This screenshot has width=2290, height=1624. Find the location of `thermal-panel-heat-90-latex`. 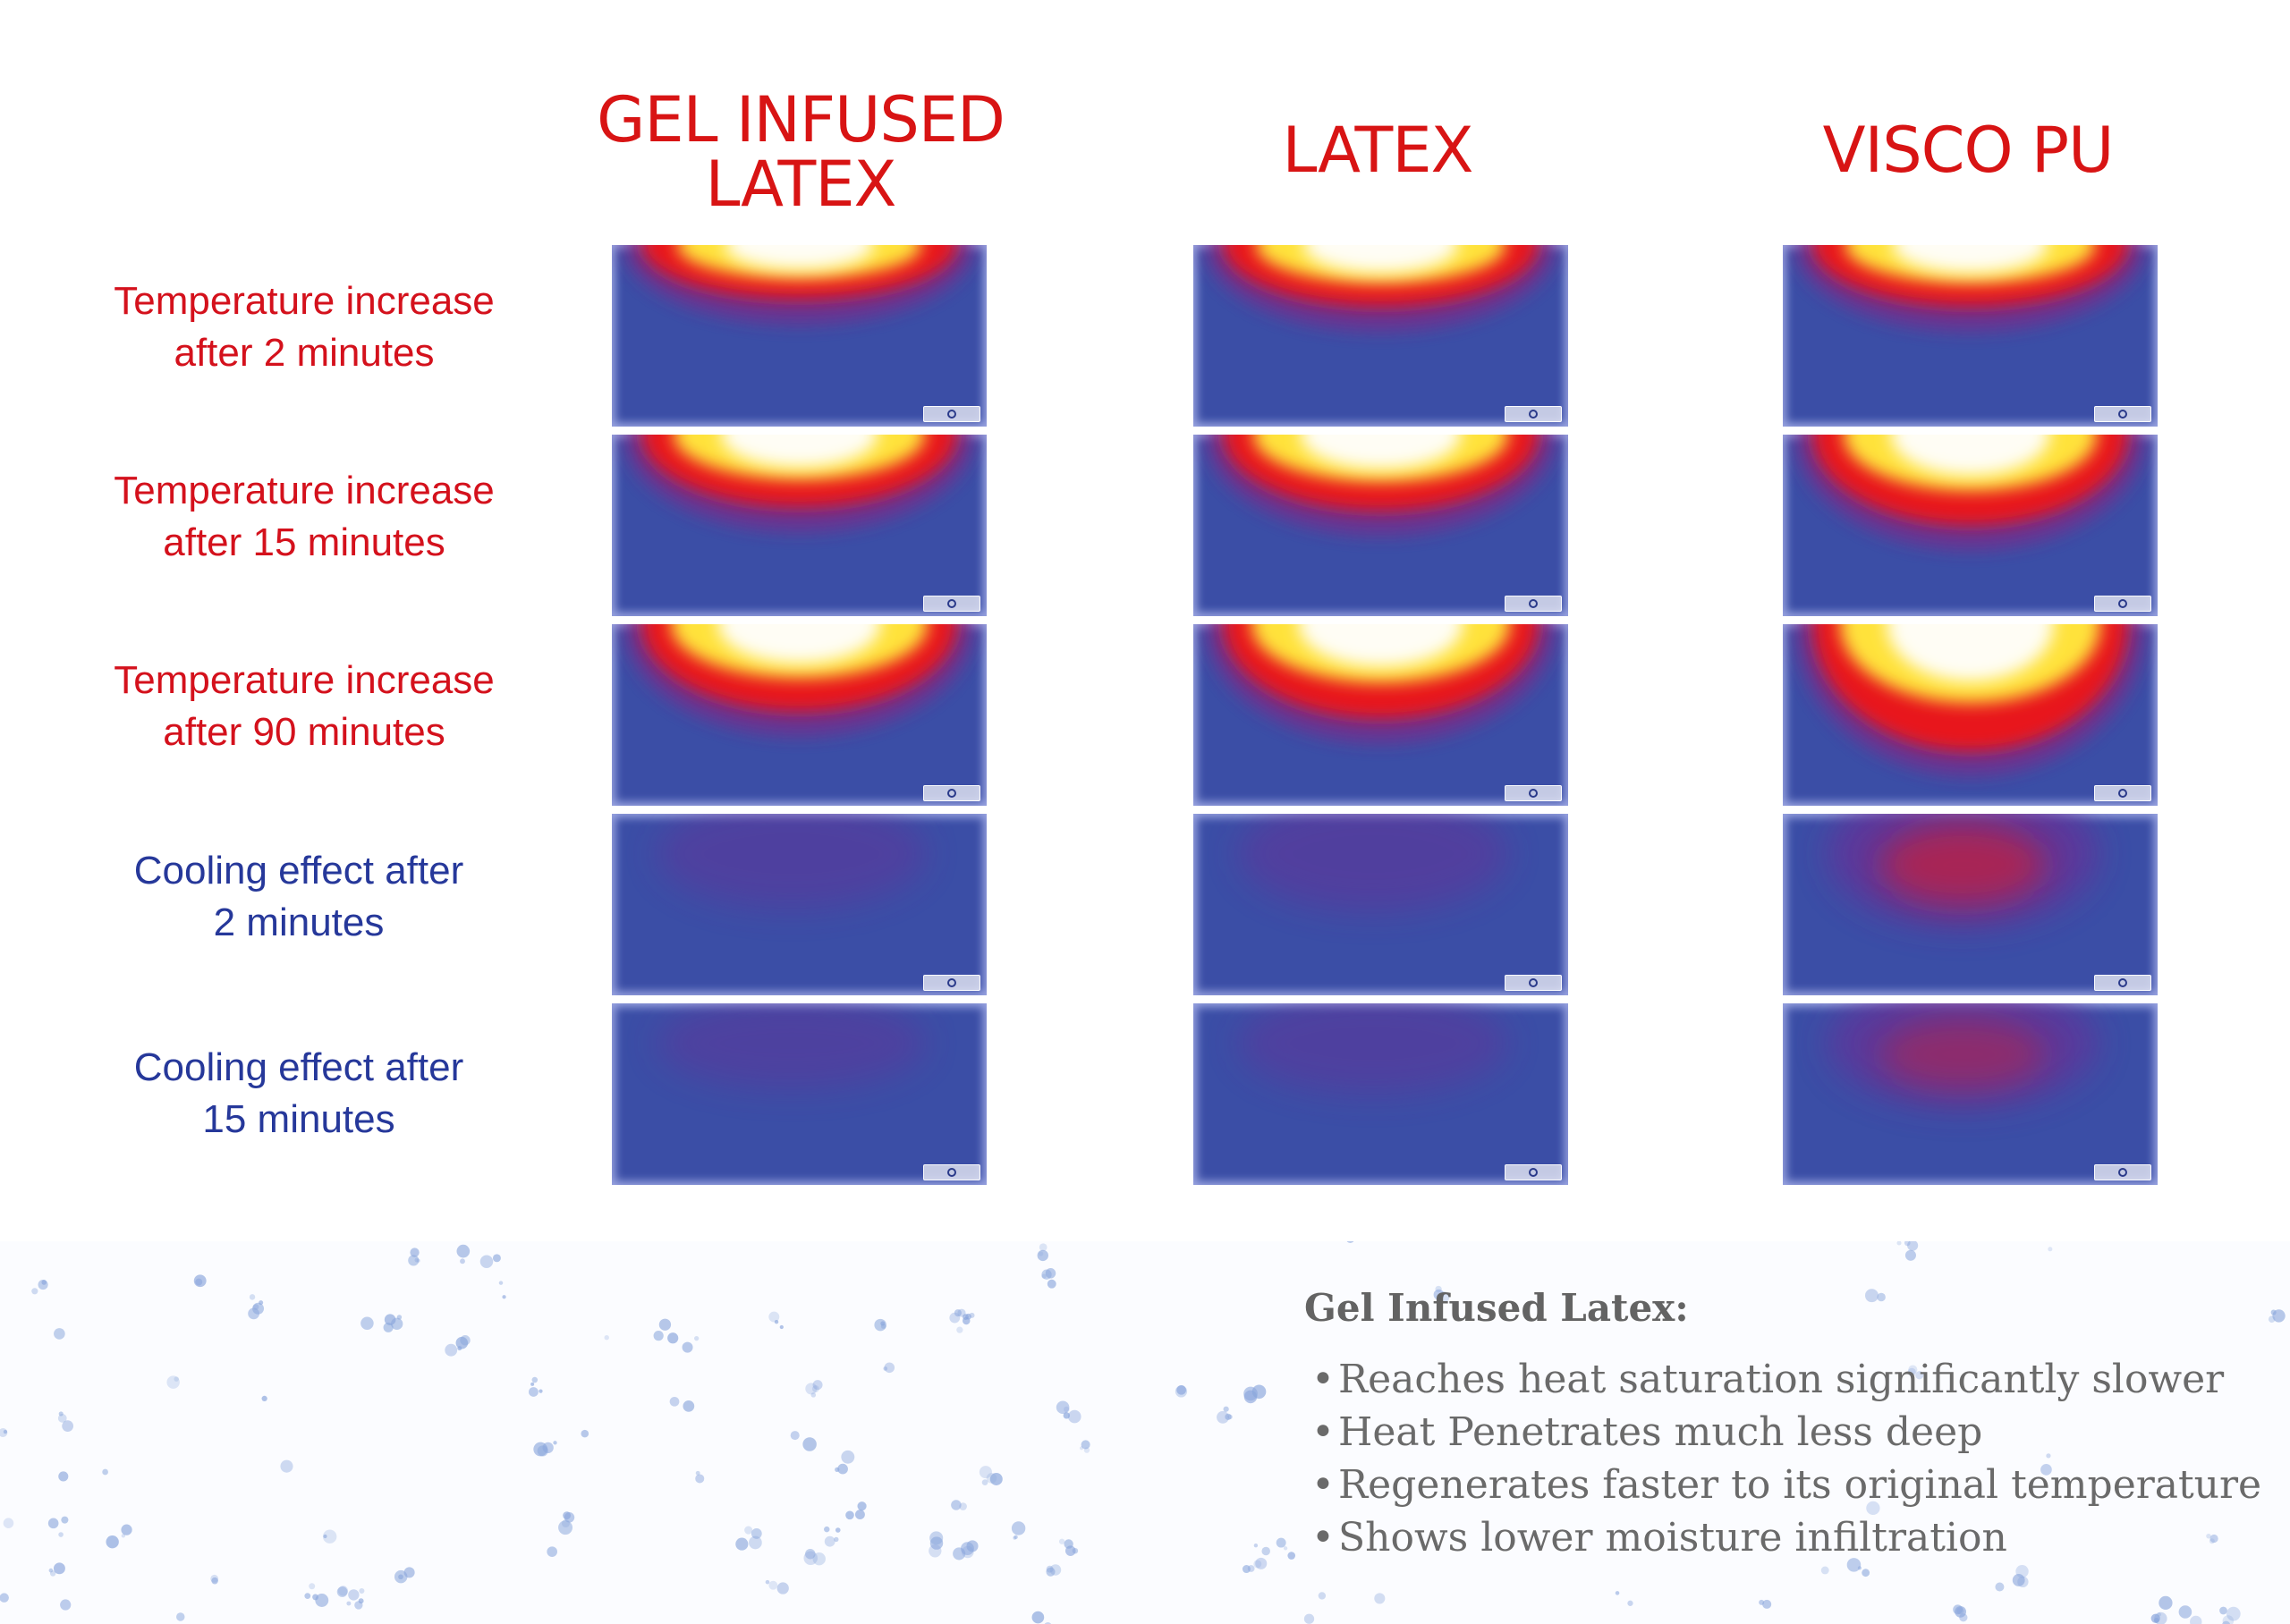

thermal-panel-heat-90-latex is located at coordinates (1380, 715).